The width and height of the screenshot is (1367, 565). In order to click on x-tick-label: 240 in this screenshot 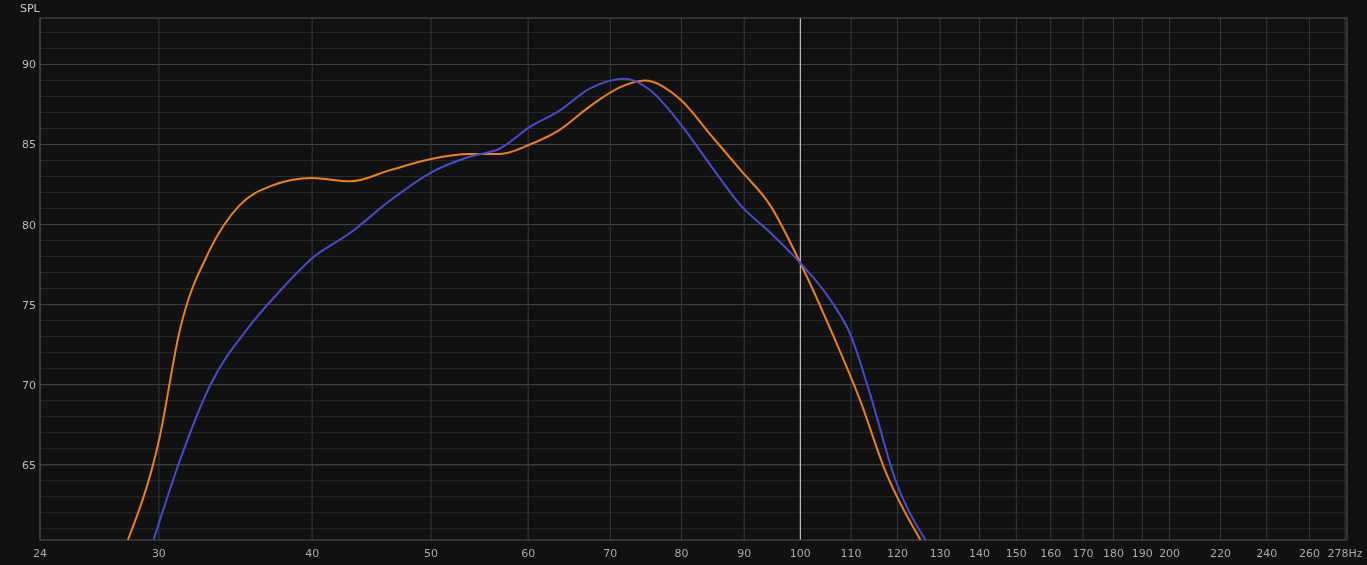, I will do `click(1267, 553)`.